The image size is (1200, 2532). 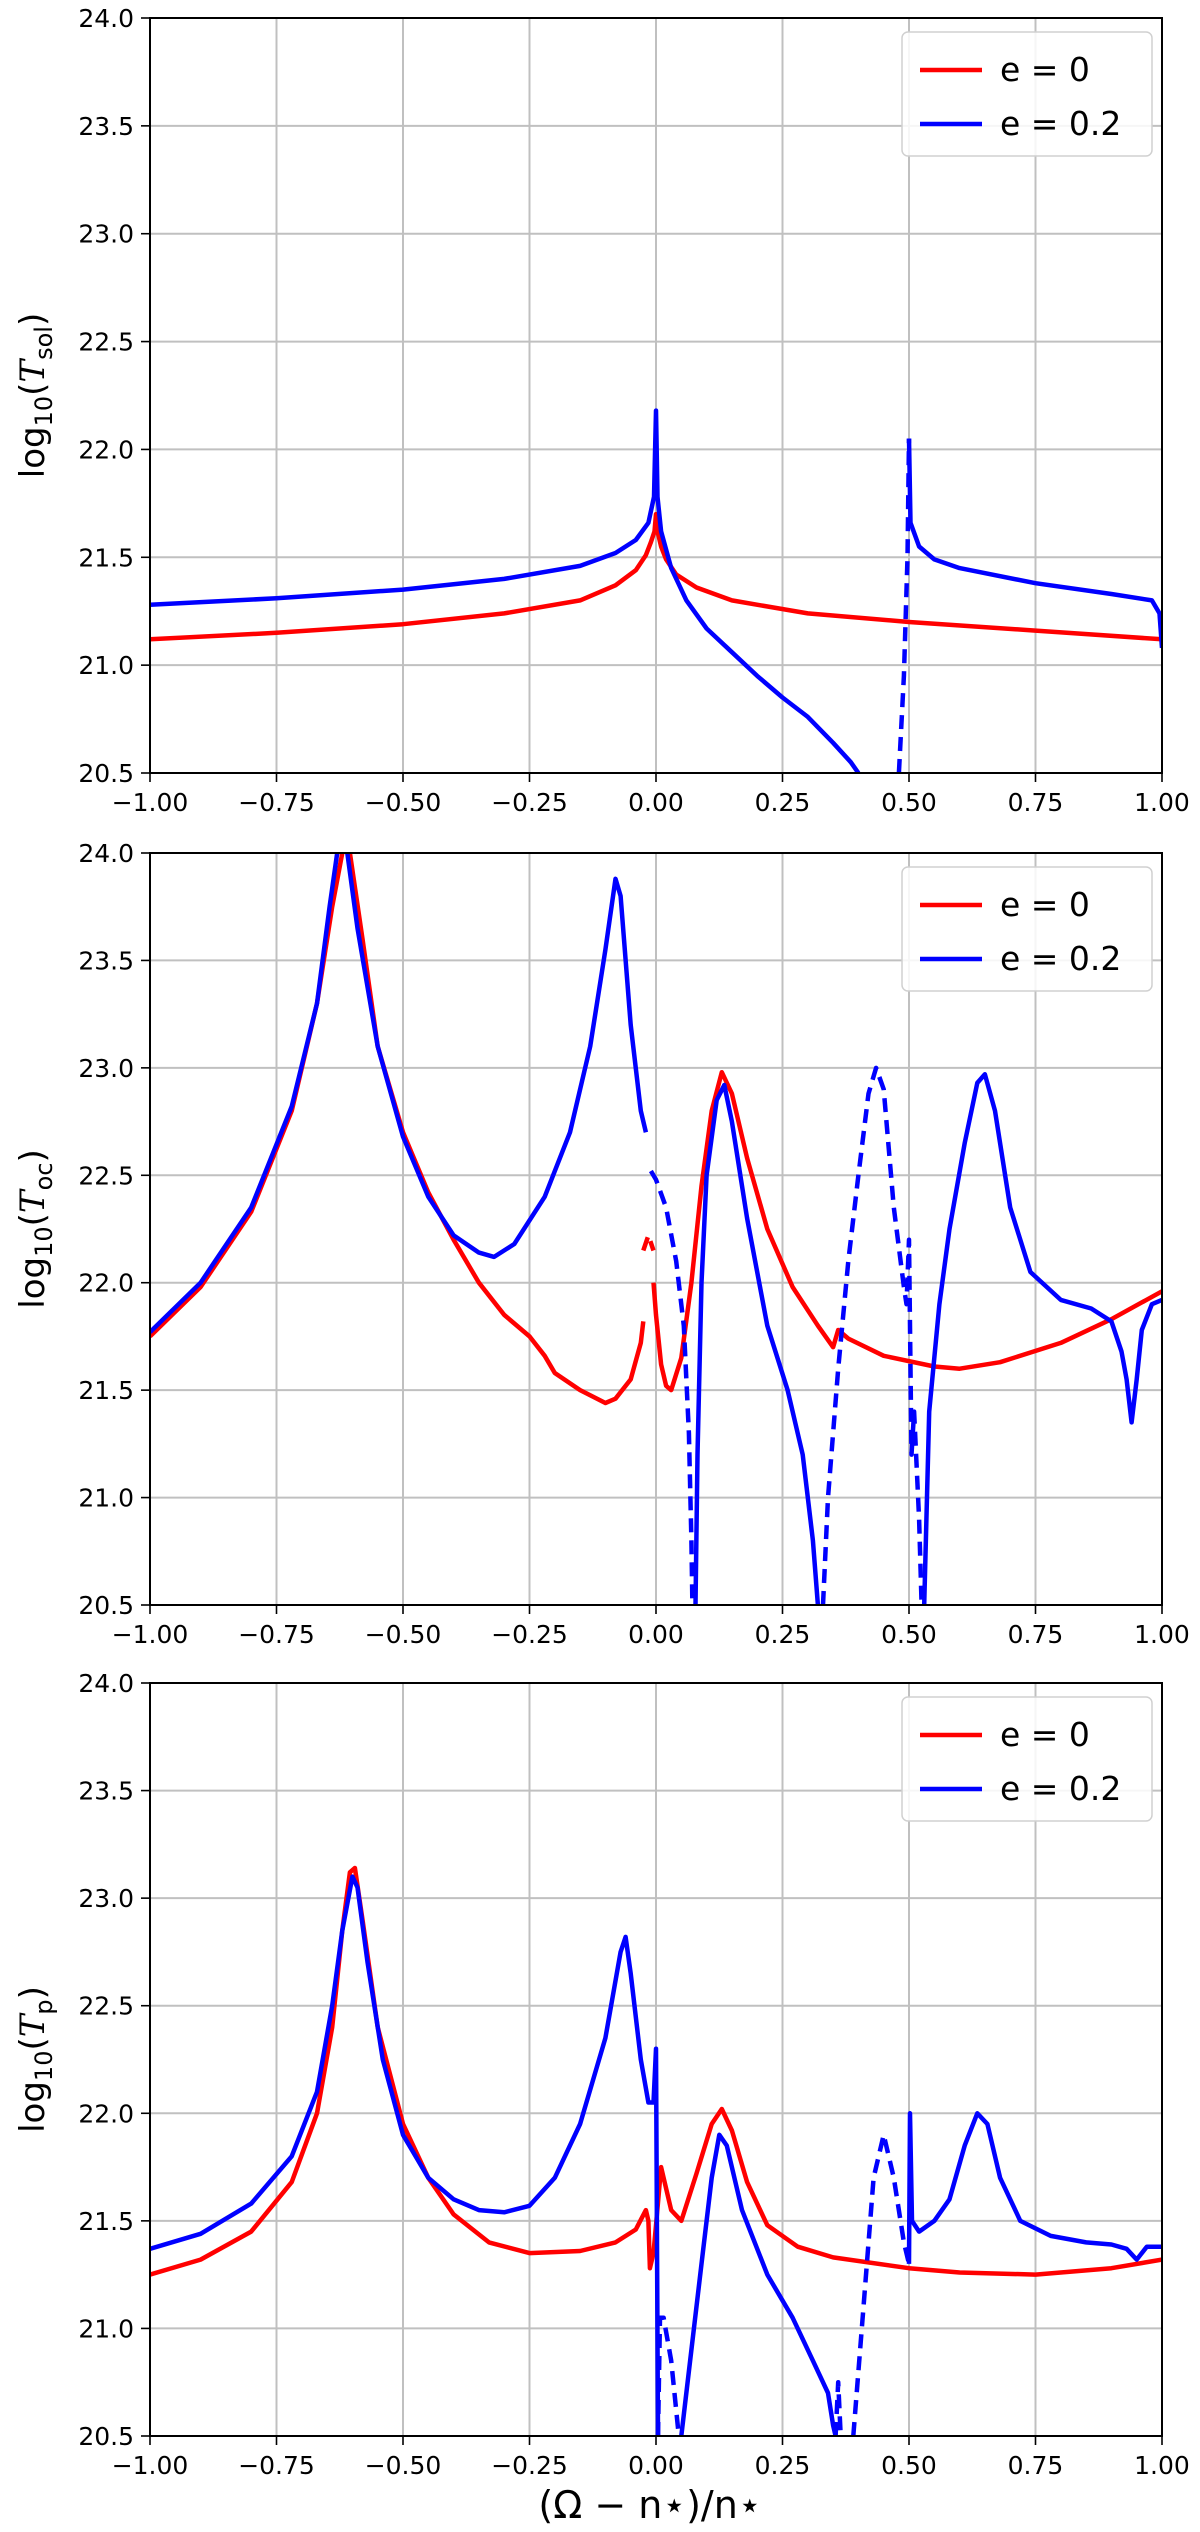 I want to click on y-axis-label: log10(Tsol), so click(x=35, y=395).